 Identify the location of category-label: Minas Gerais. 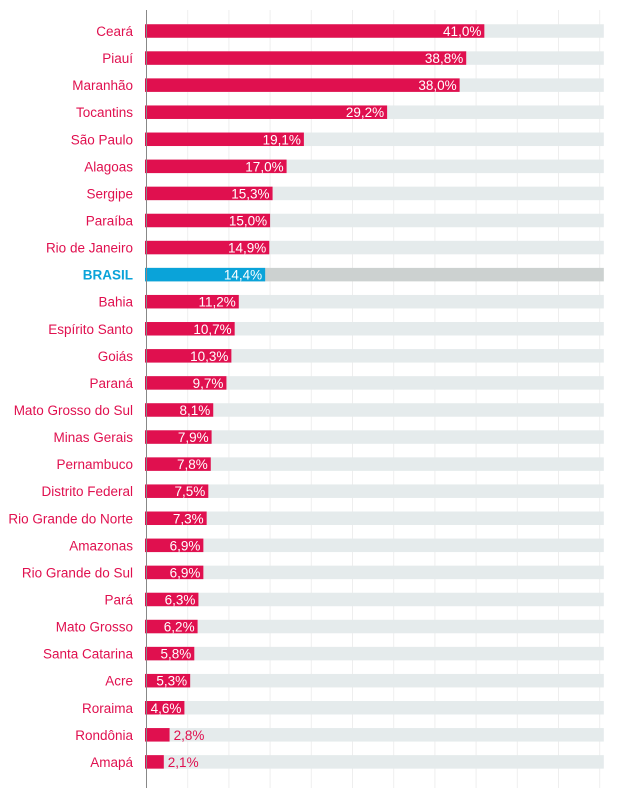
(93, 437).